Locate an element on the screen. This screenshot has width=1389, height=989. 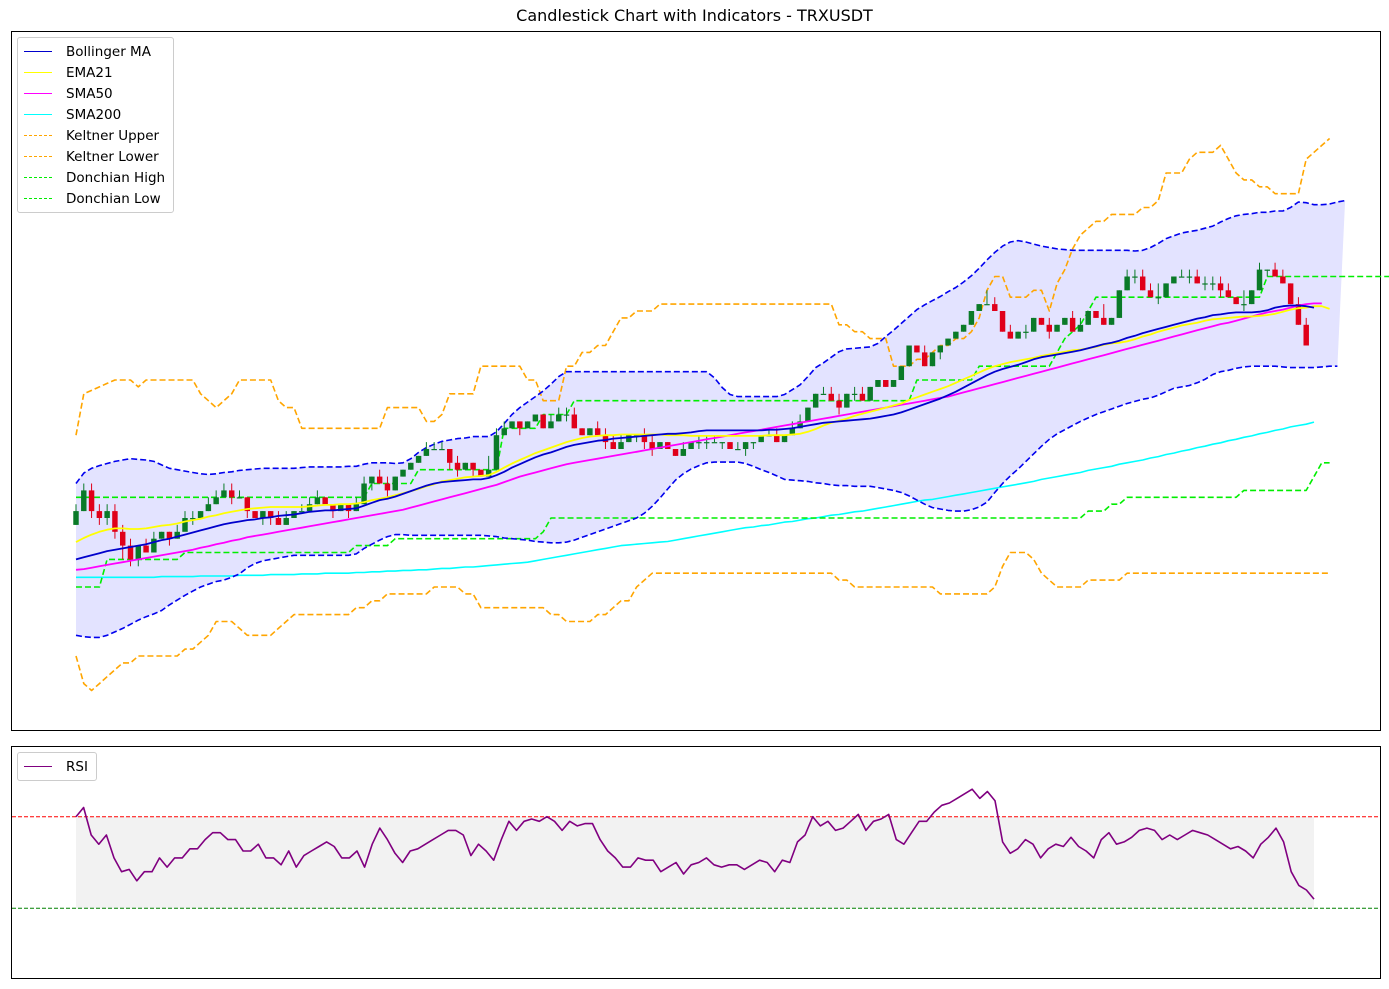
legend-label: Donchian Low is located at coordinates (113, 198).